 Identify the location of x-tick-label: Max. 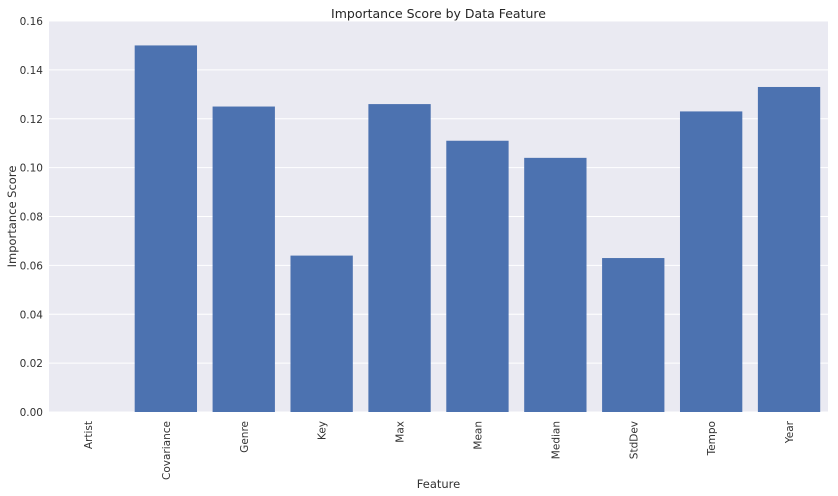
(401, 432).